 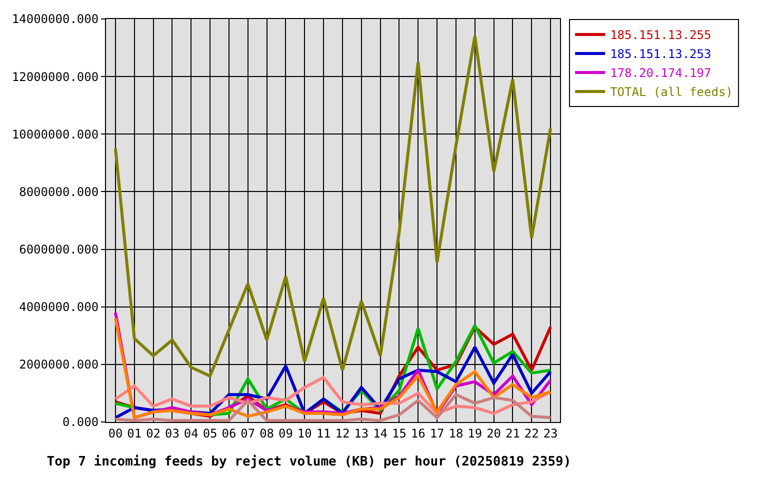 I want to click on x-tick-label: 15, so click(x=399, y=433).